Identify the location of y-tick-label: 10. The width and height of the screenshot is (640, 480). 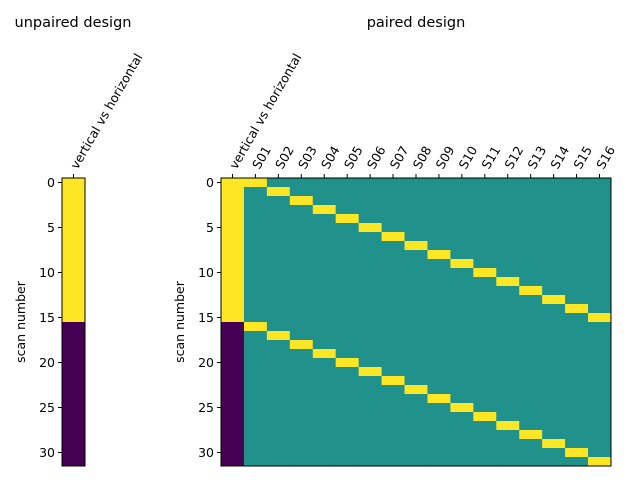
(206, 272).